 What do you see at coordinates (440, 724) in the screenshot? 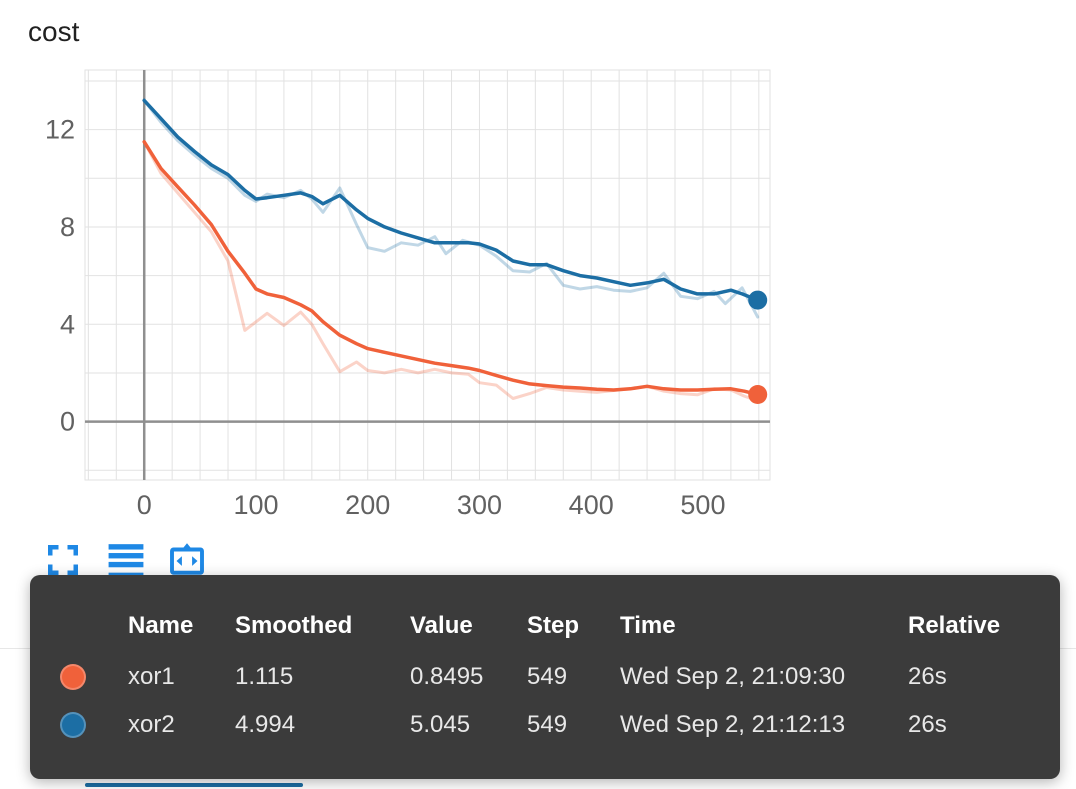
I see `run-value: 5.045` at bounding box center [440, 724].